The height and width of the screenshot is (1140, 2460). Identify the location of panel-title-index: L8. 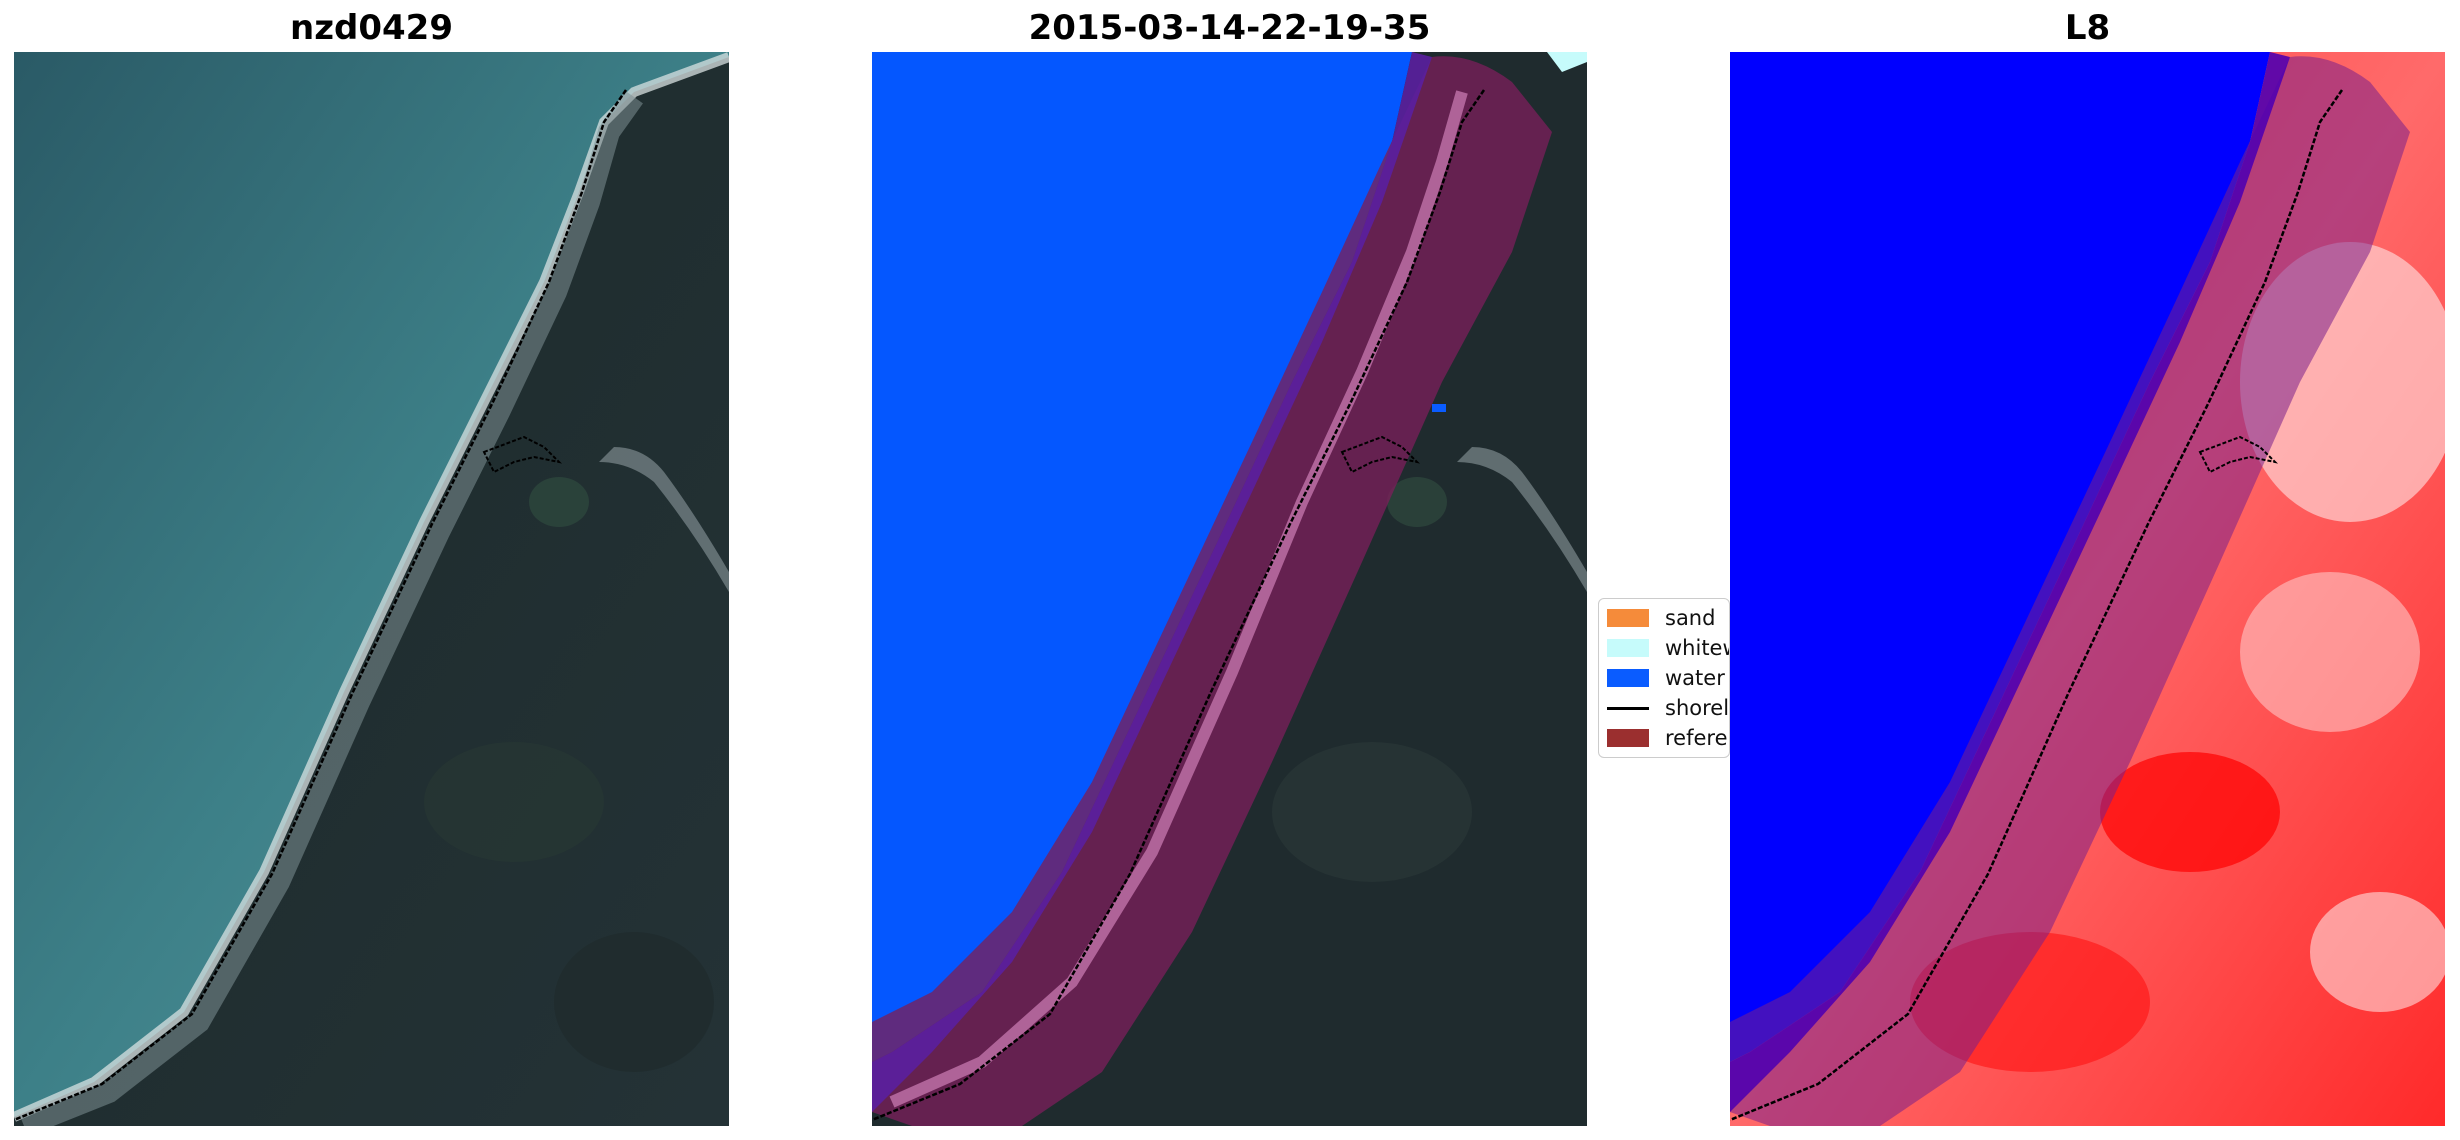
(2087, 28).